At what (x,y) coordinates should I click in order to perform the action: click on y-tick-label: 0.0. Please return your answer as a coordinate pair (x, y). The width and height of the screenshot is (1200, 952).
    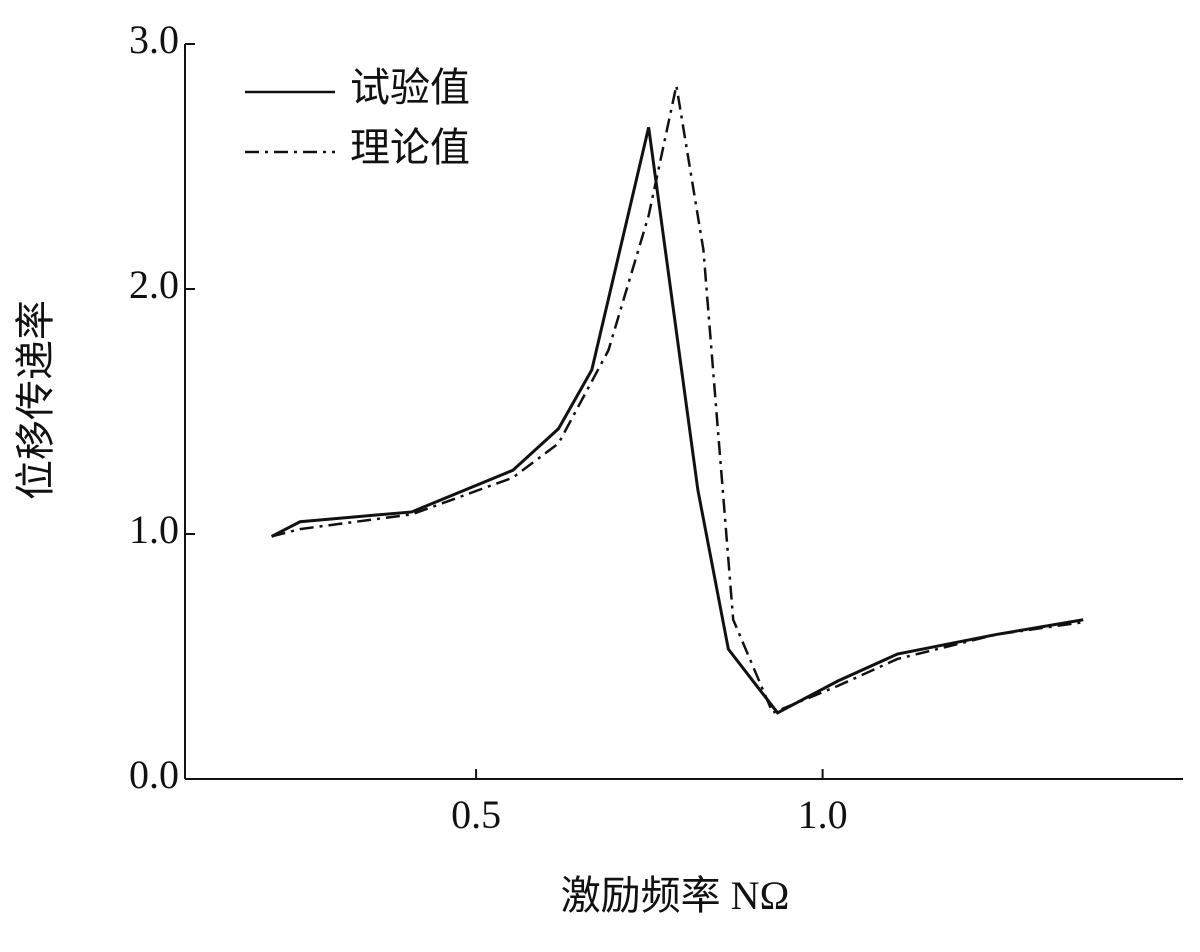
    Looking at the image, I should click on (154, 774).